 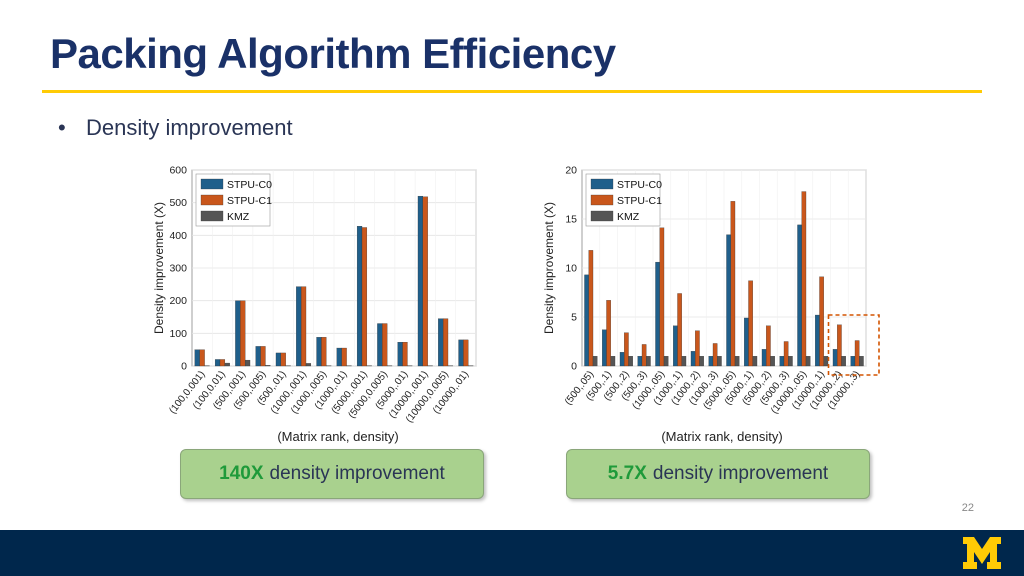 What do you see at coordinates (238, 217) in the screenshot?
I see `legend-label: KMZ` at bounding box center [238, 217].